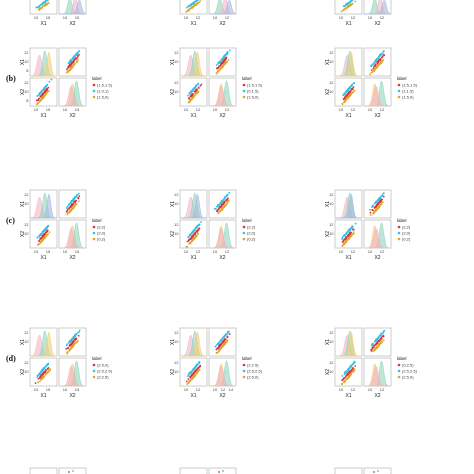 This screenshot has width=474, height=474. Describe the element at coordinates (97, 78) in the screenshot. I see `legend-title: label` at that location.